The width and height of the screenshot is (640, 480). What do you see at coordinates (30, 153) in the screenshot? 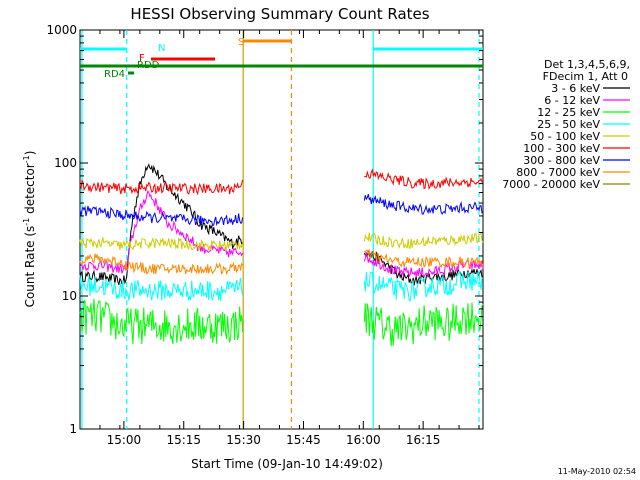
I see `y-axis-label-end: )` at bounding box center [30, 153].